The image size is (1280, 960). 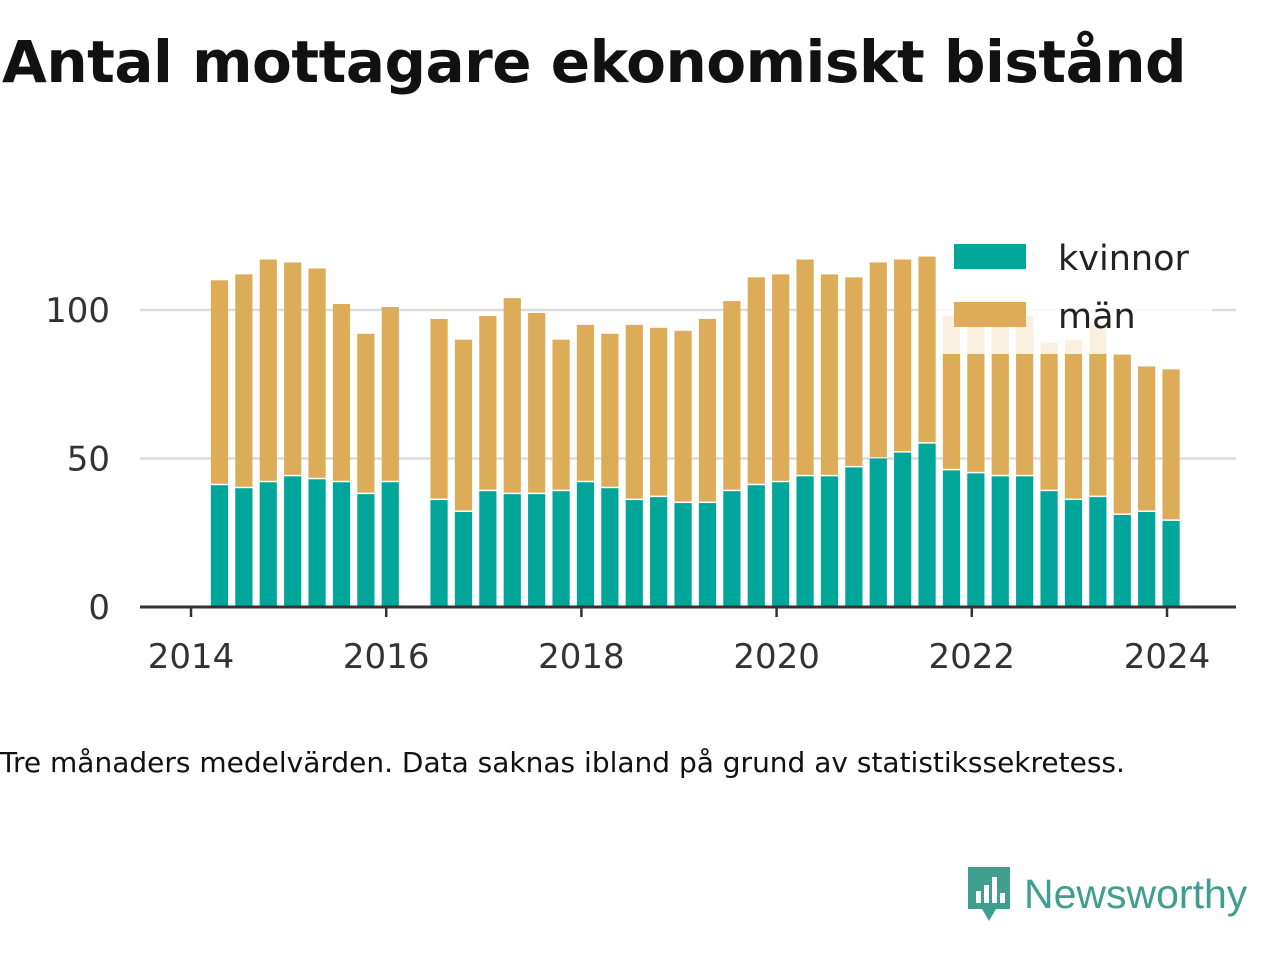 What do you see at coordinates (386, 657) in the screenshot?
I see `x-tick-label: 2016` at bounding box center [386, 657].